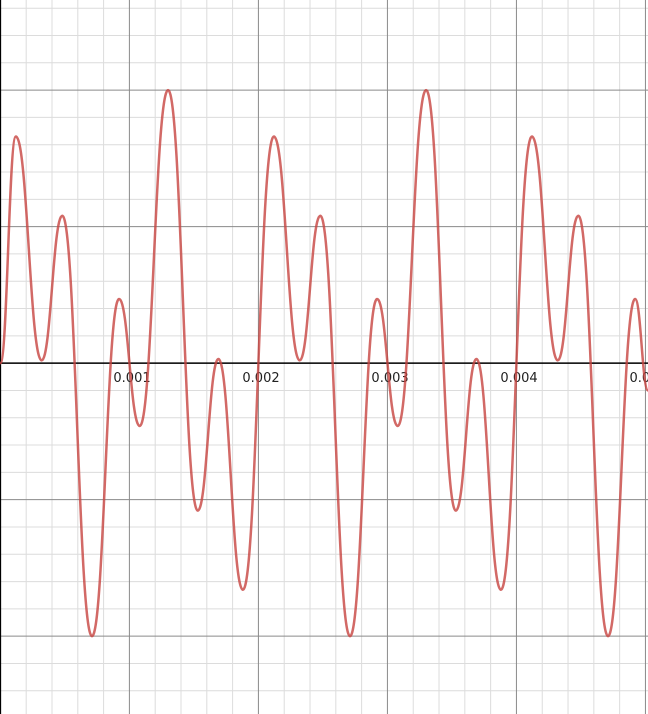 The height and width of the screenshot is (714, 648). What do you see at coordinates (518, 378) in the screenshot?
I see `x-tick-label: 0.004` at bounding box center [518, 378].